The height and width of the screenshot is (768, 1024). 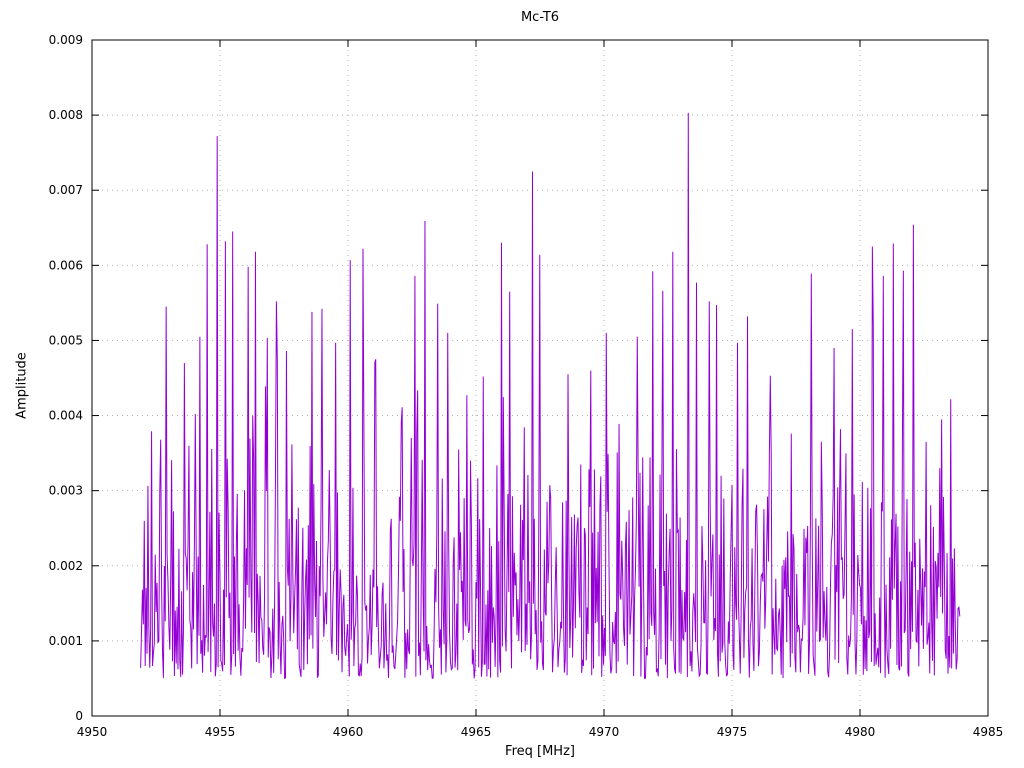 What do you see at coordinates (348, 732) in the screenshot?
I see `x-tick-label: 4960` at bounding box center [348, 732].